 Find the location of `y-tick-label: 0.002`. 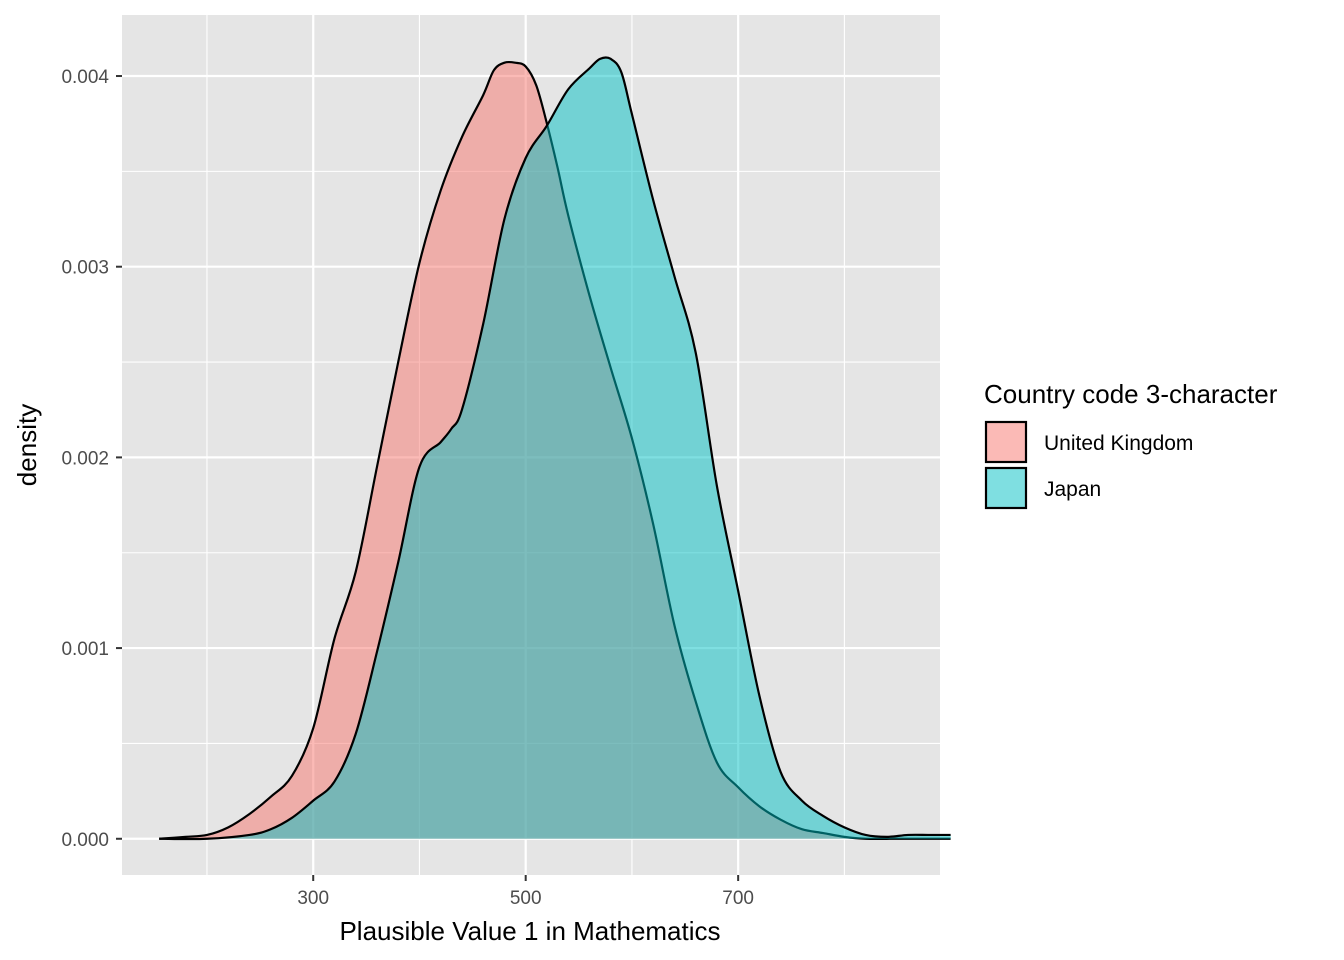

y-tick-label: 0.002 is located at coordinates (85, 458).